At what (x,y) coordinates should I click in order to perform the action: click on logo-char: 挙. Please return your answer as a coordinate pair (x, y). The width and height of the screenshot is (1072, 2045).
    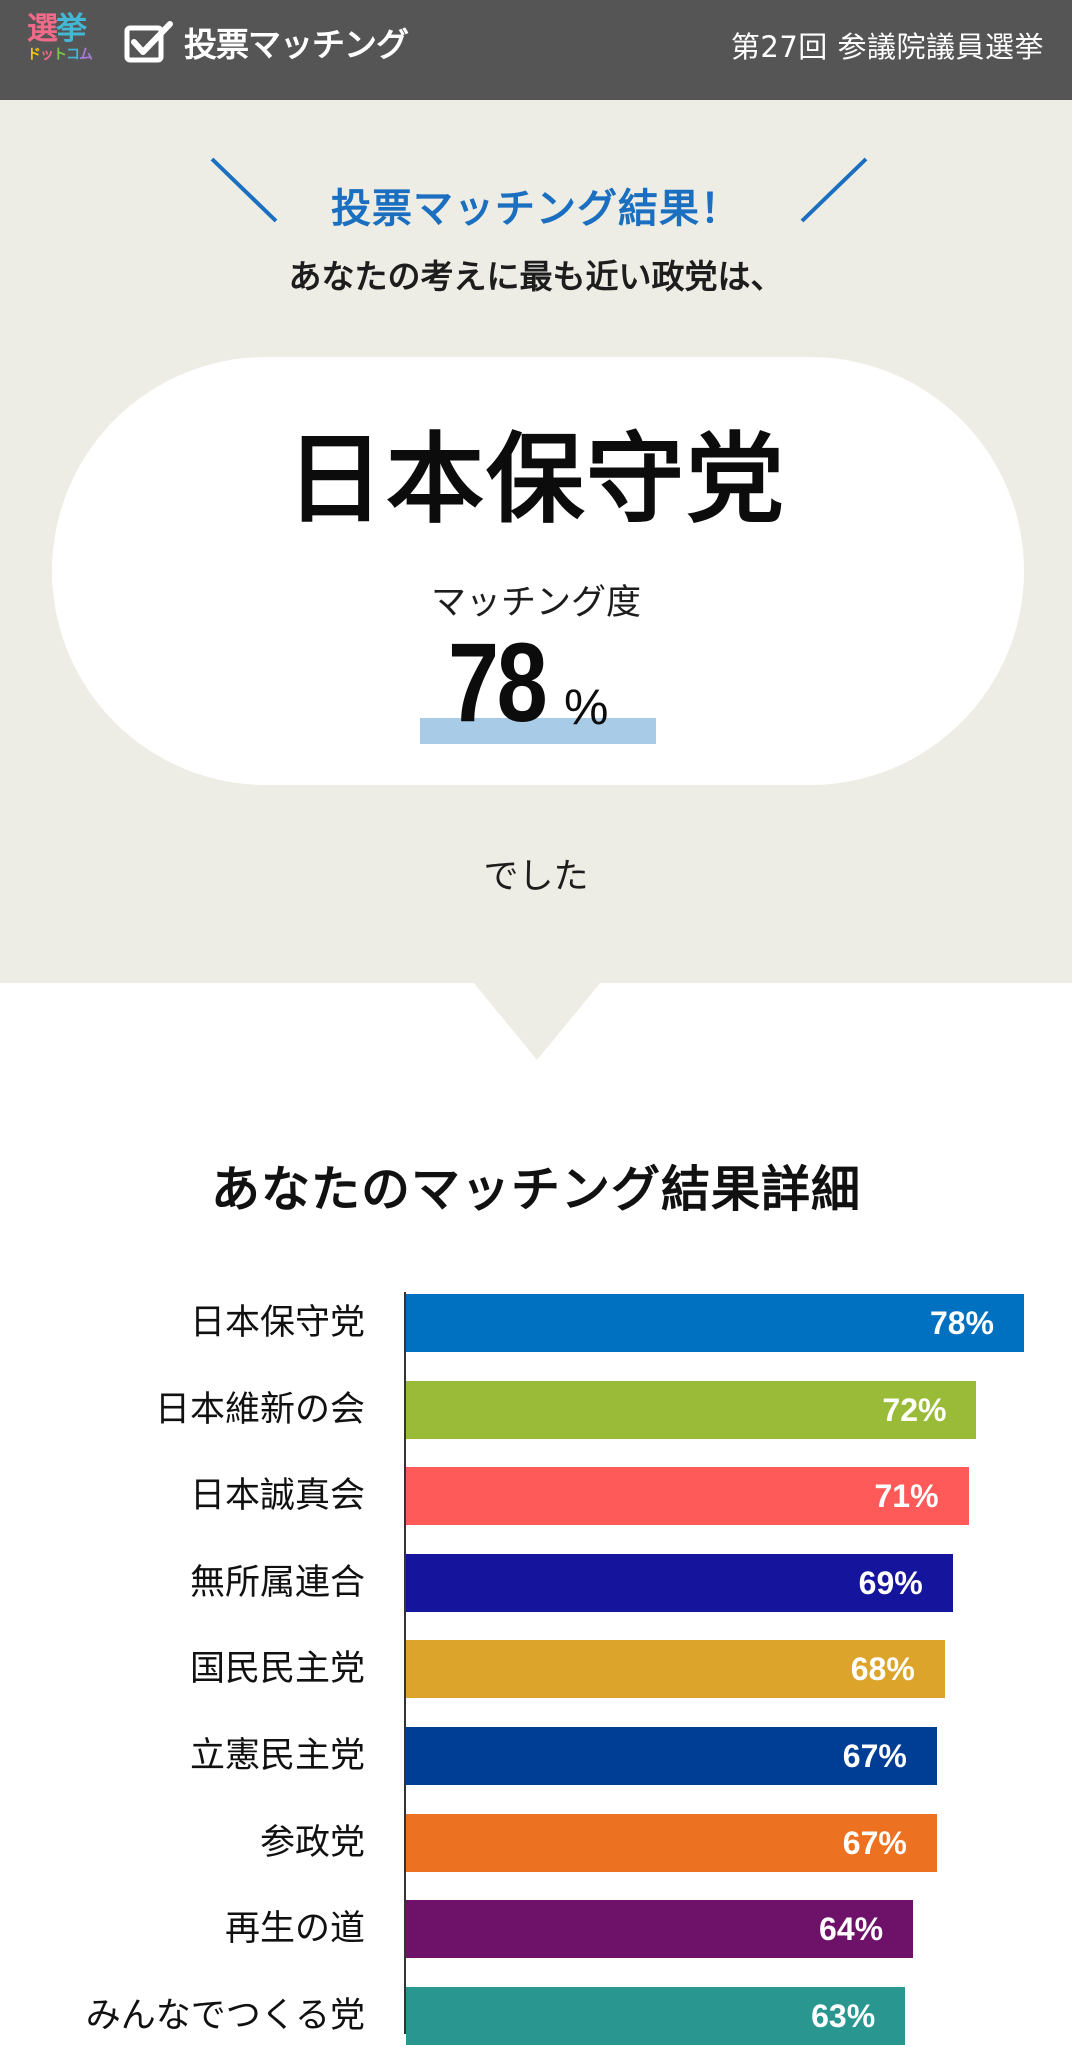
    Looking at the image, I should click on (71, 29).